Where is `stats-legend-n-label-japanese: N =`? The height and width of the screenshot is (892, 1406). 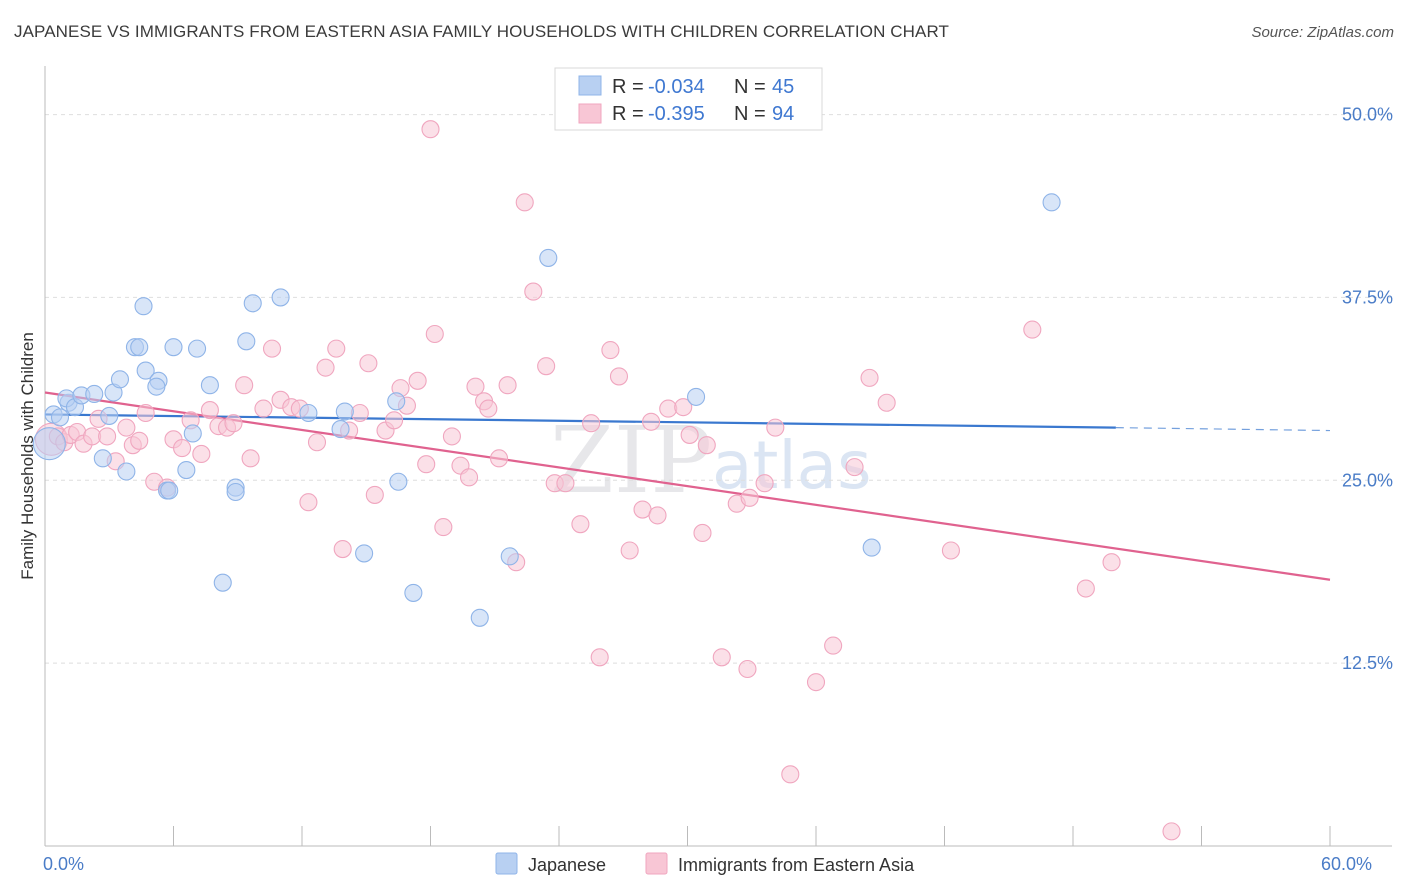
stats-legend-n-label-japanese: N = is located at coordinates (750, 87).